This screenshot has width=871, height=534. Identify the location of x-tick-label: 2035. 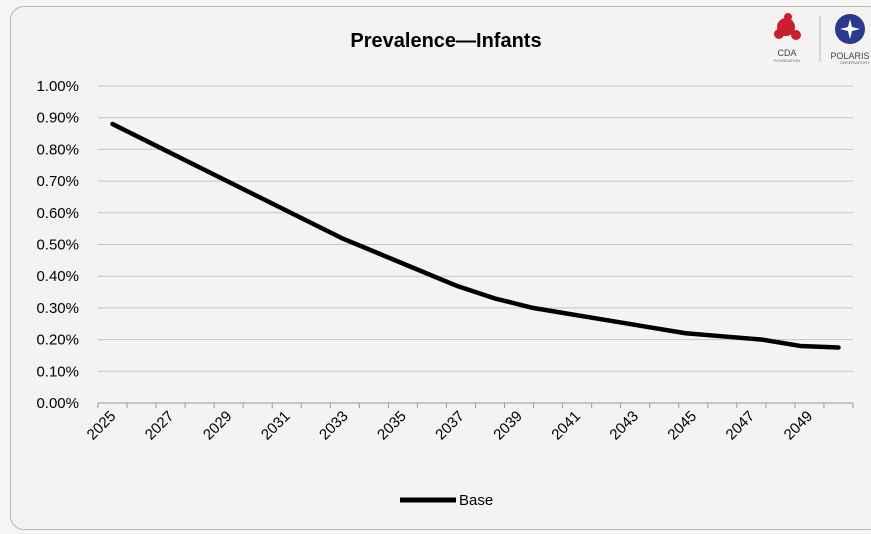
(392, 426).